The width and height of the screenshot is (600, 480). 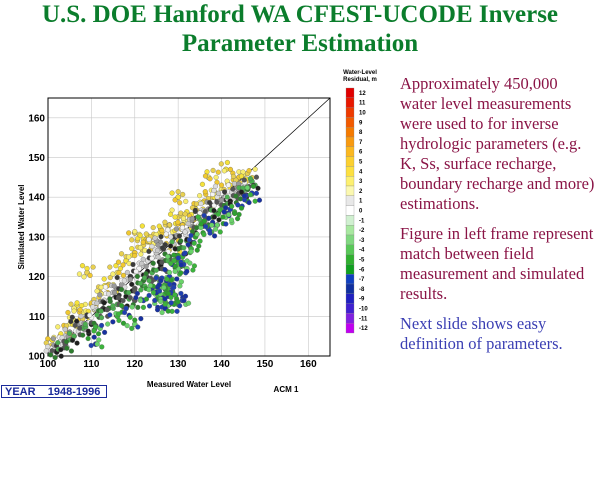 I want to click on colorbar-level-label: 0, so click(x=361, y=212).